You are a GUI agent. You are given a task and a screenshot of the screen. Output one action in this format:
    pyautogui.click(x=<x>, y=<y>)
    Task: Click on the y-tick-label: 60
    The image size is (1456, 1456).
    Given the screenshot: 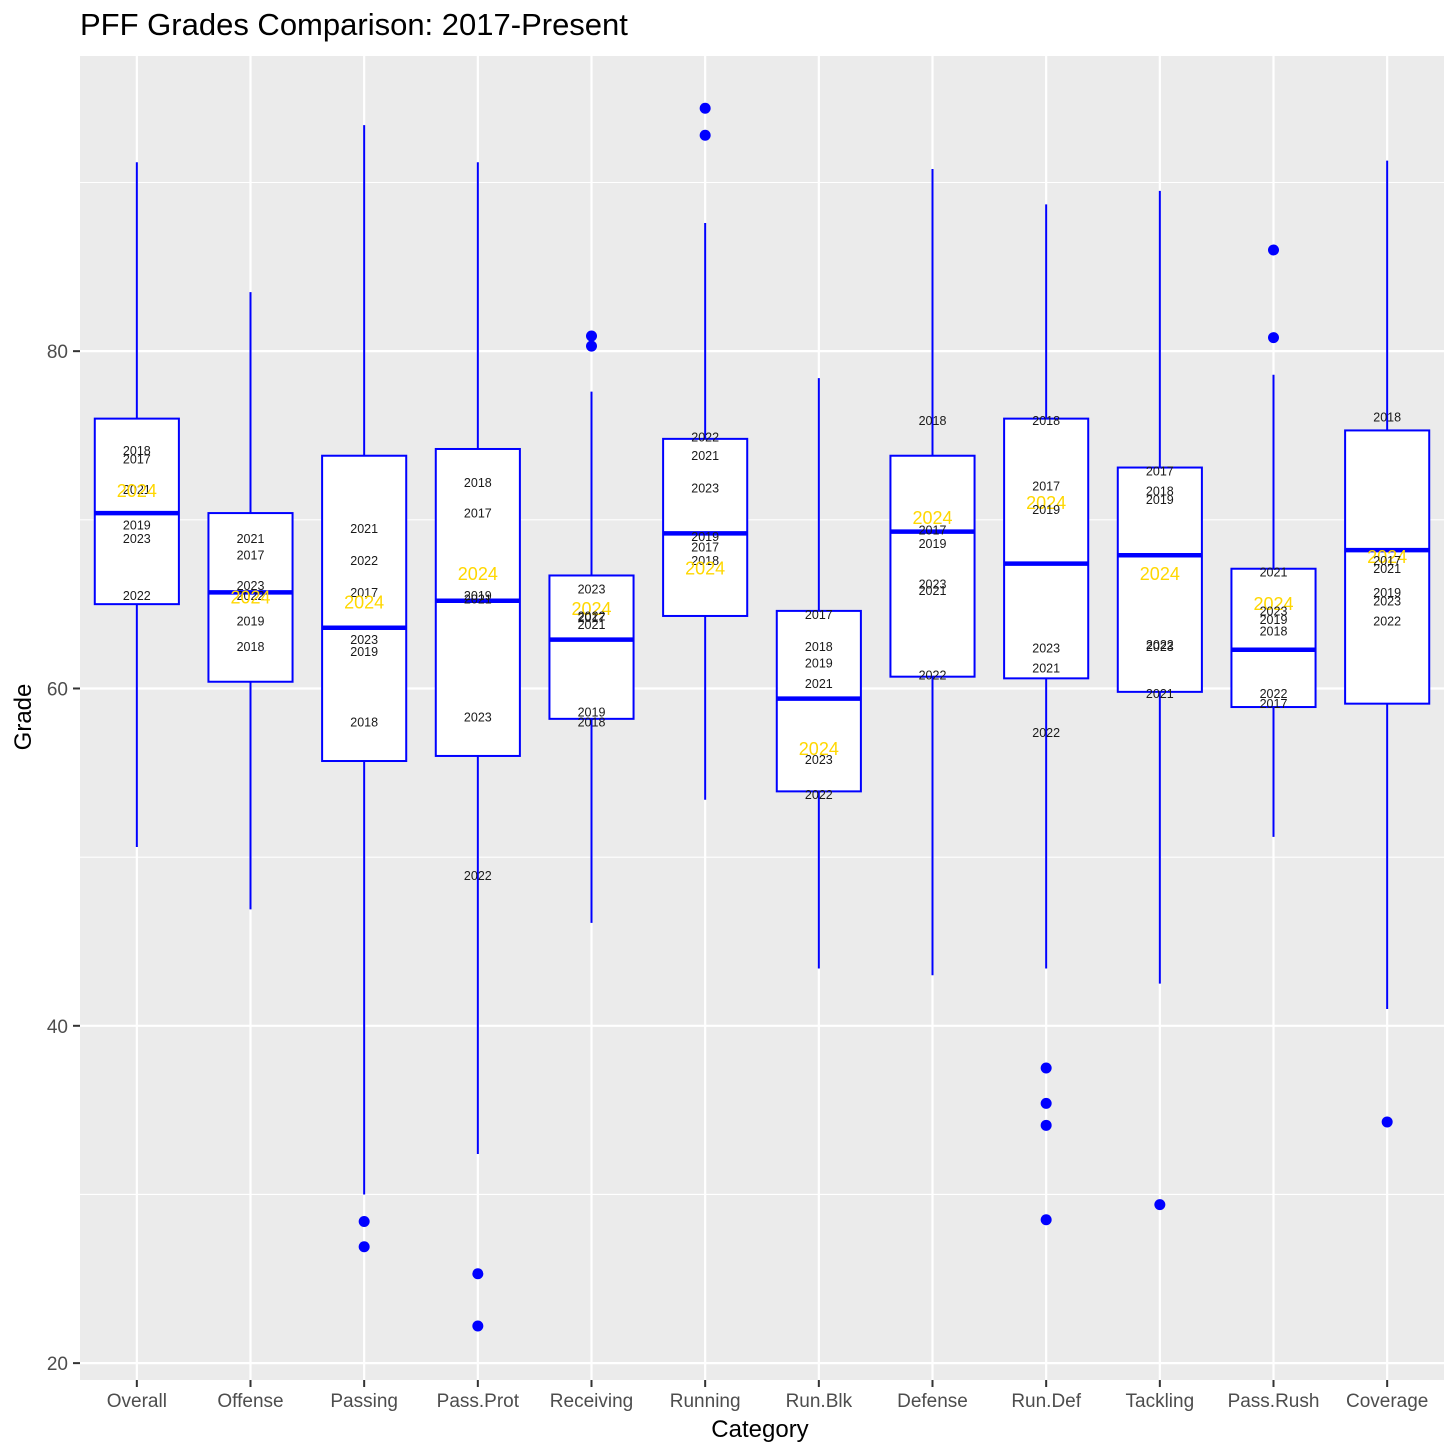 What is the action you would take?
    pyautogui.click(x=57, y=689)
    